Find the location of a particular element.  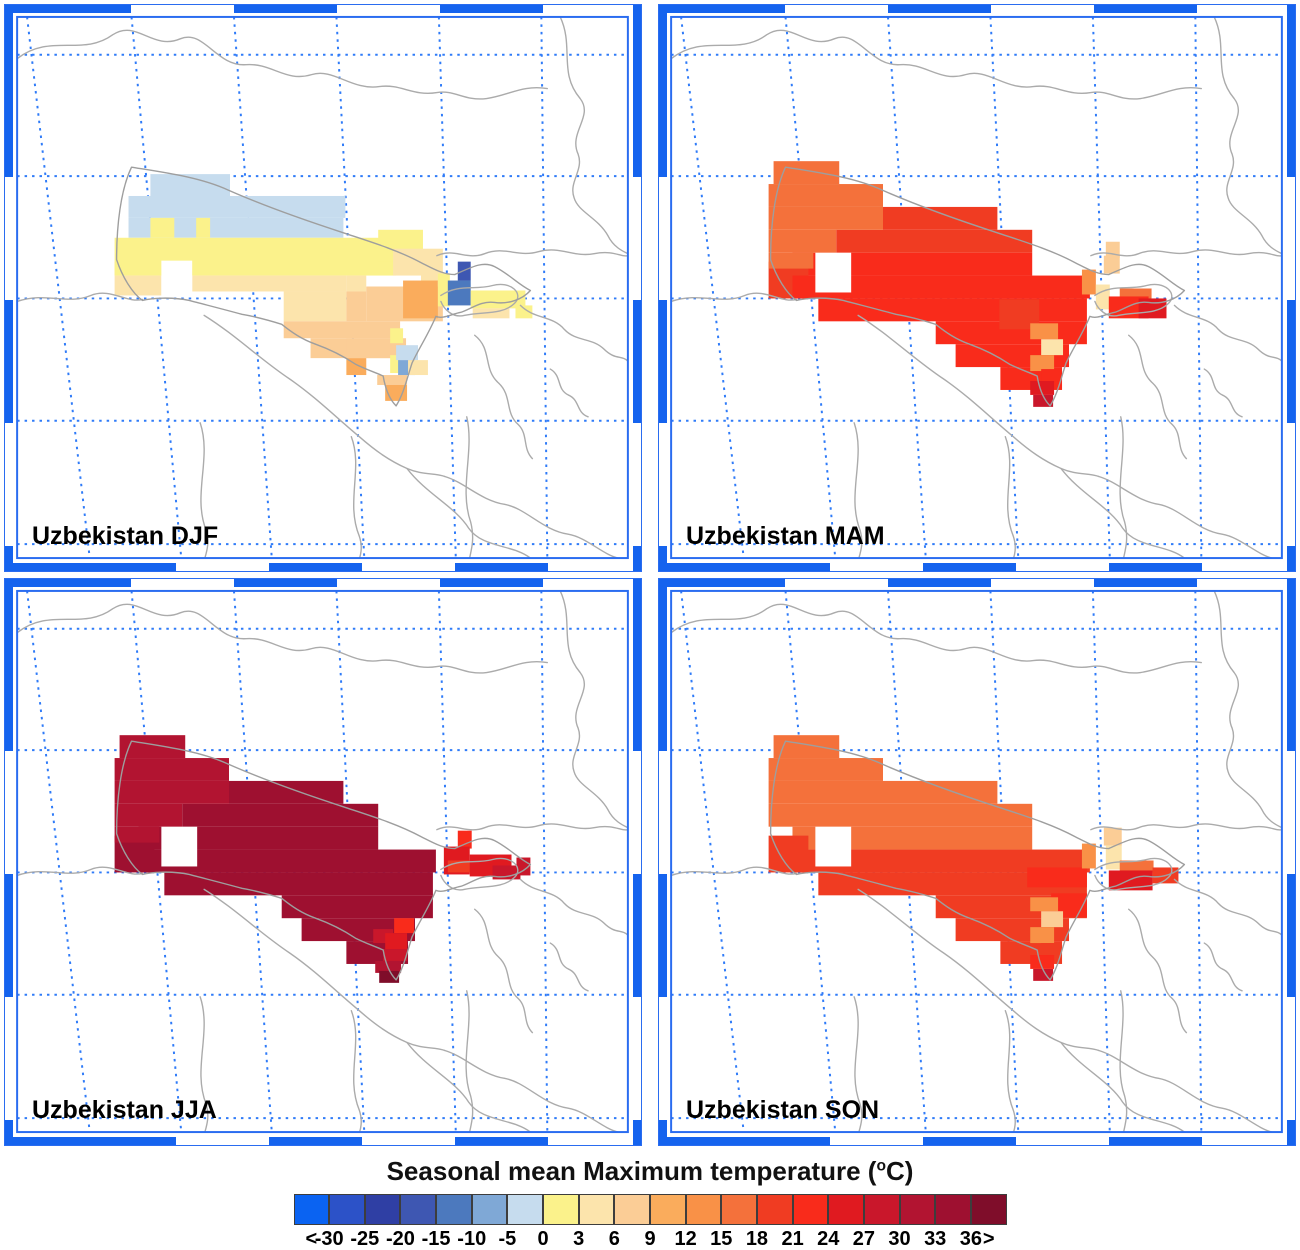

colorbar-tick: 9 is located at coordinates (650, 1239).